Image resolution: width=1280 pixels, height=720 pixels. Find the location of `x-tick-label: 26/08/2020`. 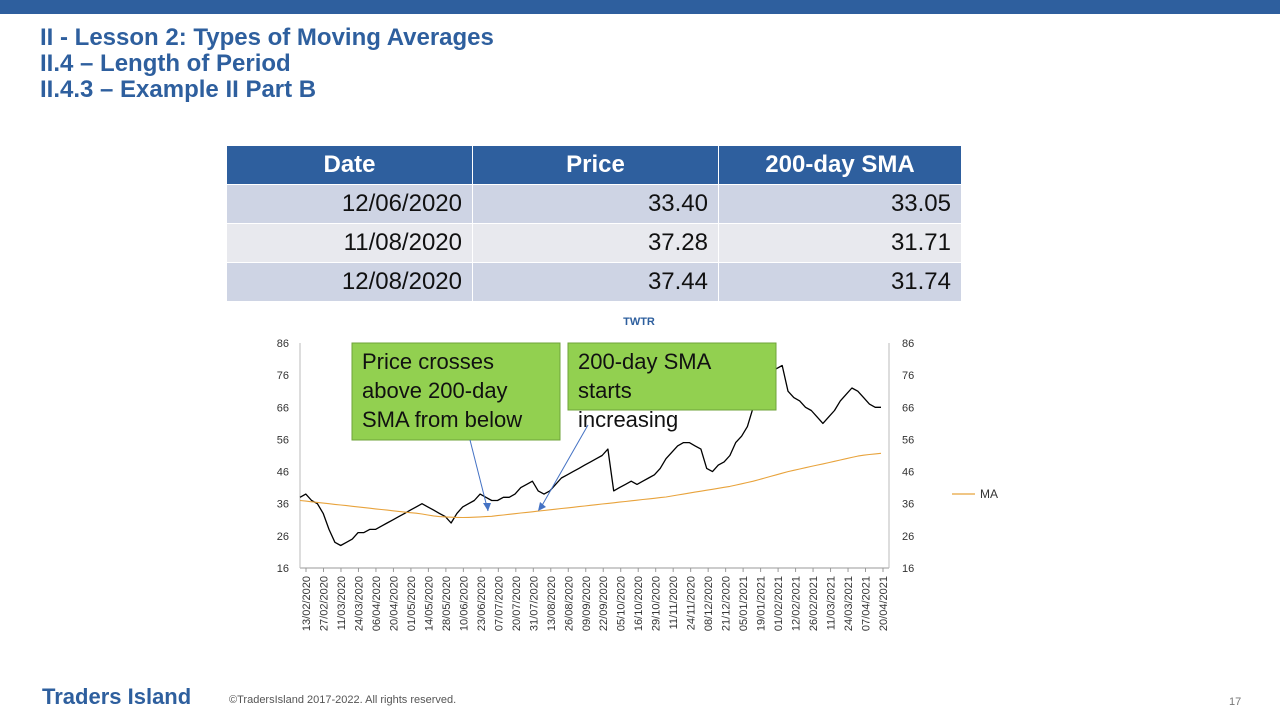

x-tick-label: 26/08/2020 is located at coordinates (569, 603).